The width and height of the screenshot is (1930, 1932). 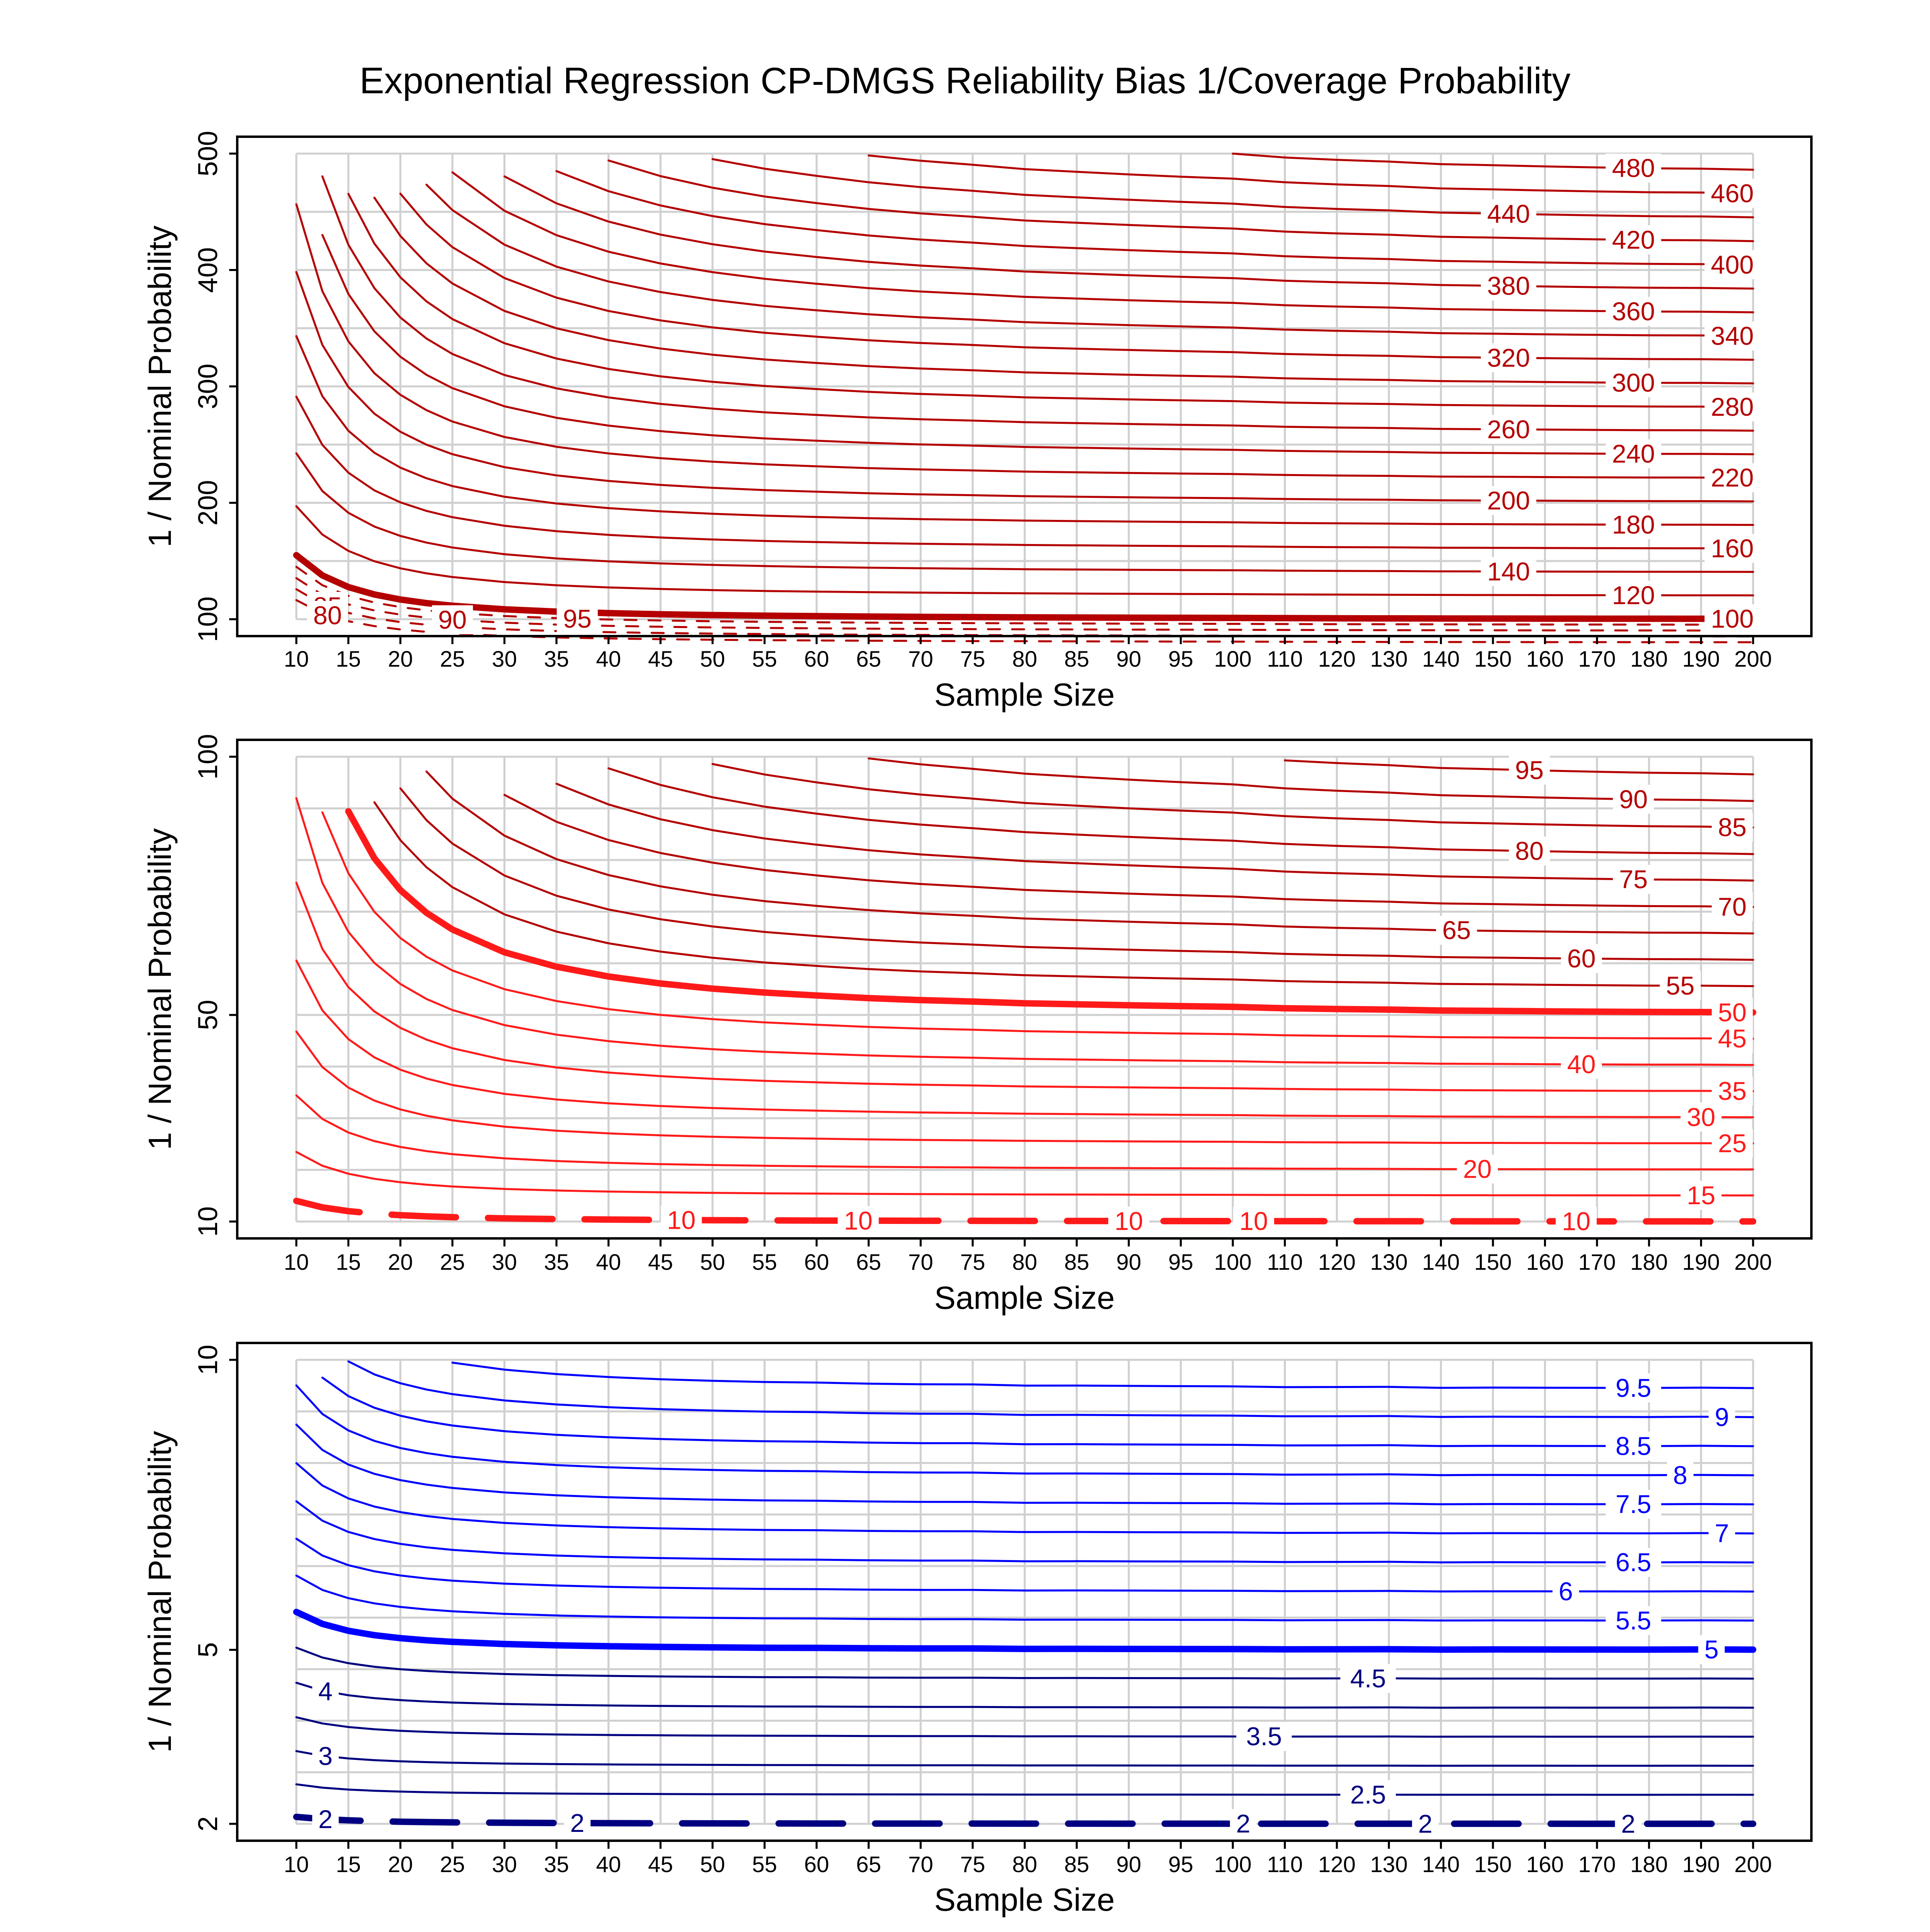 What do you see at coordinates (348, 1864) in the screenshot?
I see `x-tick-label: 15` at bounding box center [348, 1864].